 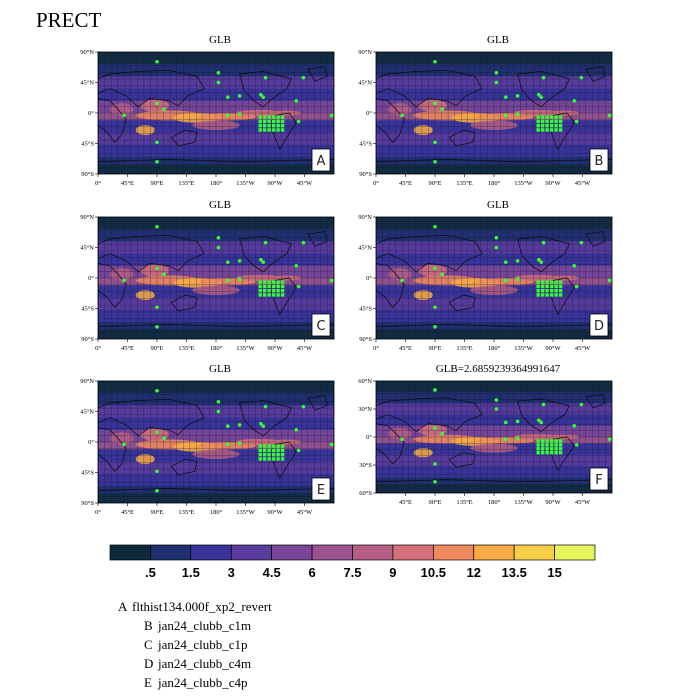 What do you see at coordinates (498, 369) in the screenshot?
I see `panel-title: GLB=2.6859239364991647` at bounding box center [498, 369].